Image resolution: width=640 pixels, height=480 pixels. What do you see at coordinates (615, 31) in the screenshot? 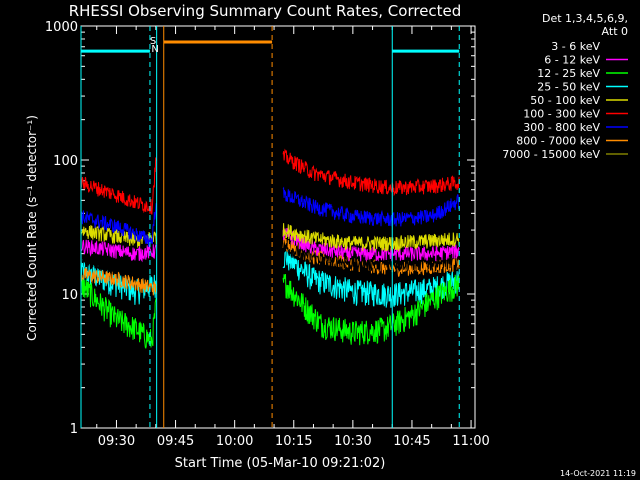
I see `legend-header: Att 0` at bounding box center [615, 31].